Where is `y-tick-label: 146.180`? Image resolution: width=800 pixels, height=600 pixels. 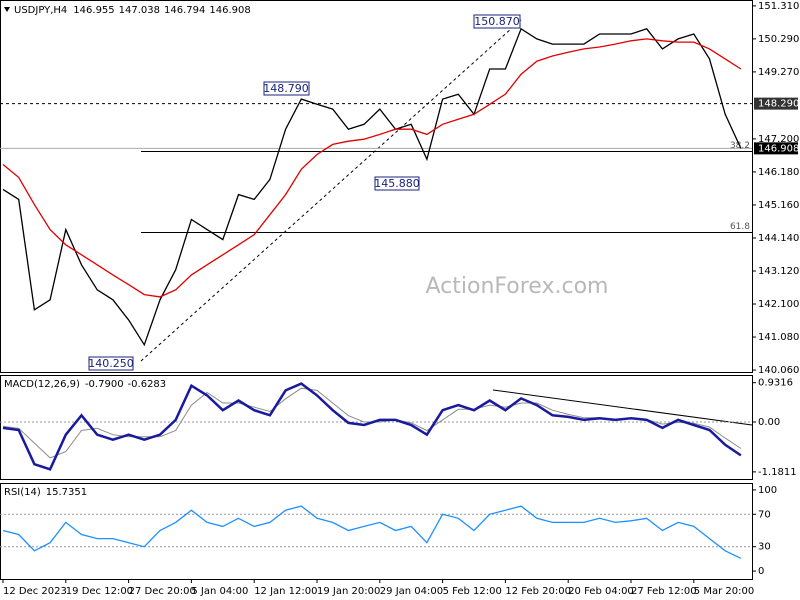
y-tick-label: 146.180 is located at coordinates (778, 172).